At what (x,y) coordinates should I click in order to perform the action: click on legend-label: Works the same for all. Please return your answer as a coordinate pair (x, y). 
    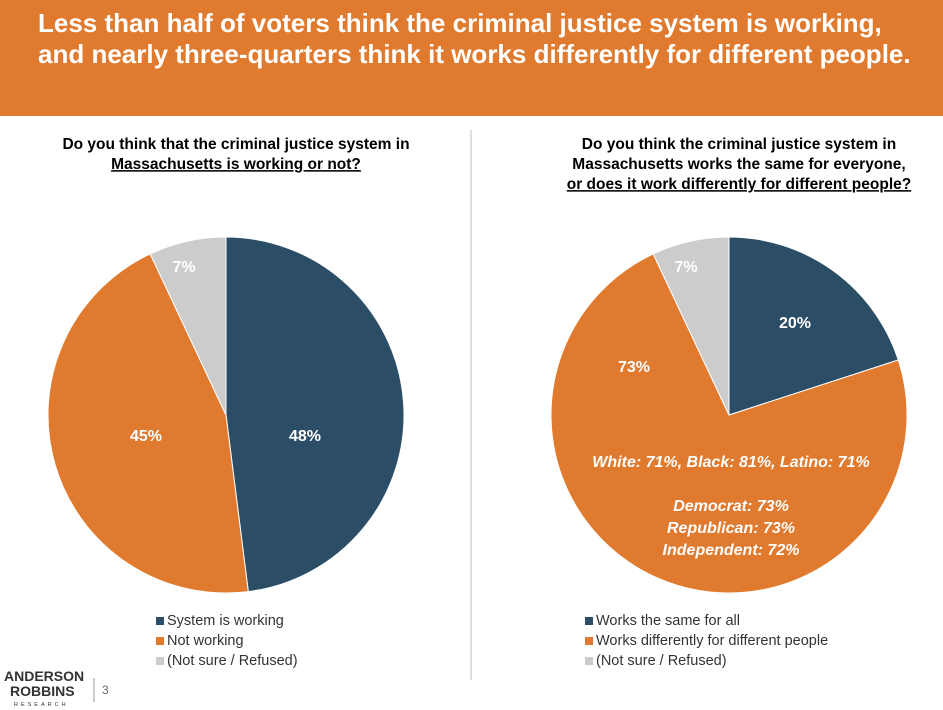
    Looking at the image, I should click on (668, 621).